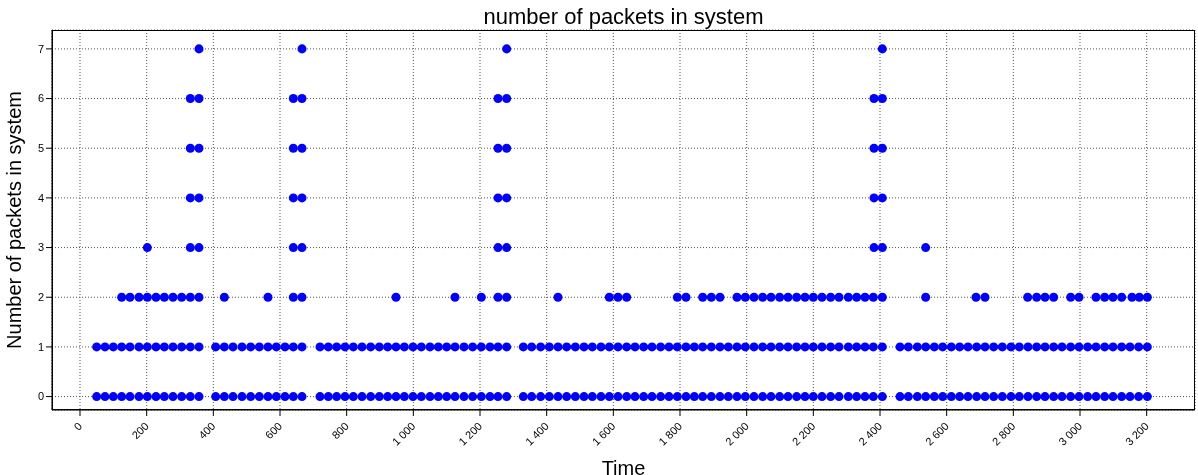  I want to click on x-tick-label: 0, so click(78, 426).